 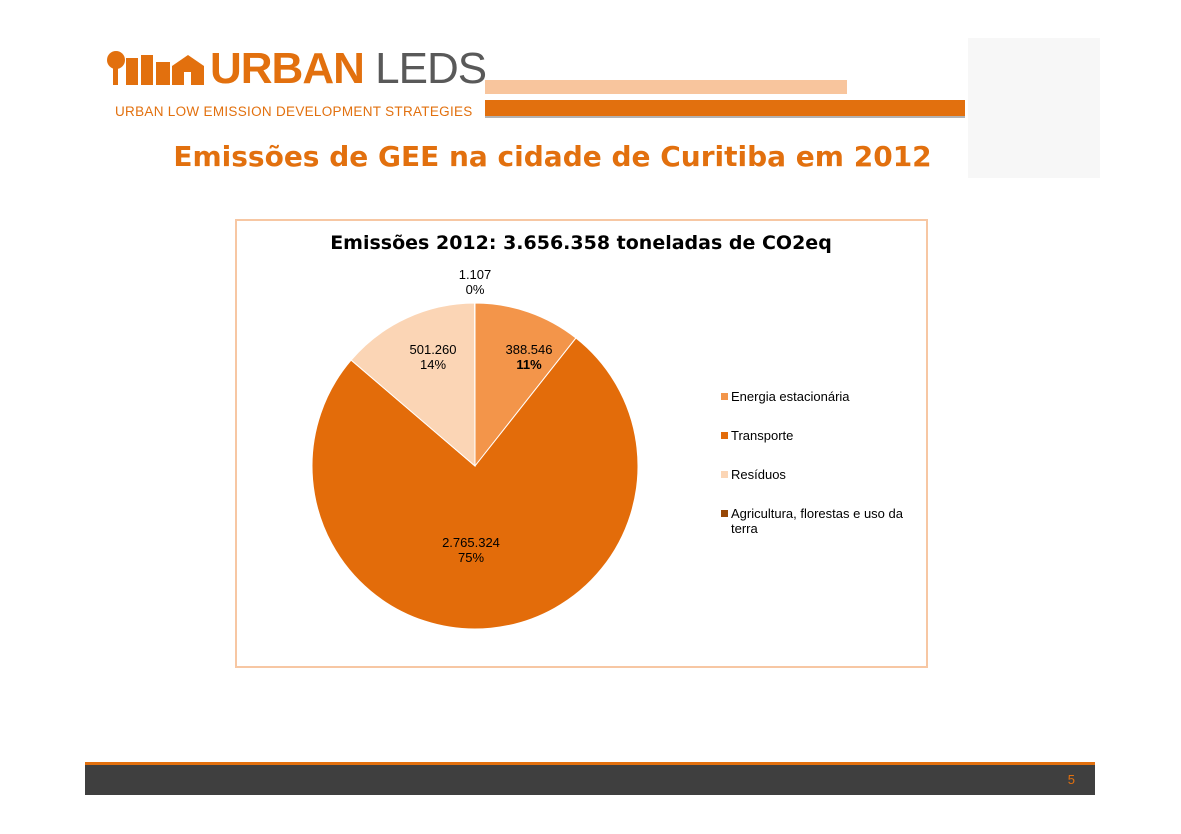 What do you see at coordinates (287, 68) in the screenshot?
I see `logo-word-bold: URBAN` at bounding box center [287, 68].